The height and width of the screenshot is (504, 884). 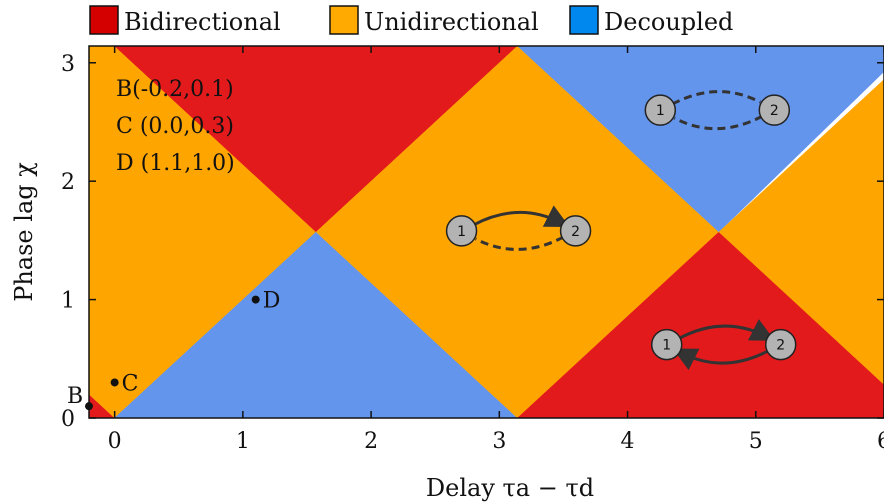 What do you see at coordinates (68, 182) in the screenshot?
I see `y-tick-label: 2` at bounding box center [68, 182].